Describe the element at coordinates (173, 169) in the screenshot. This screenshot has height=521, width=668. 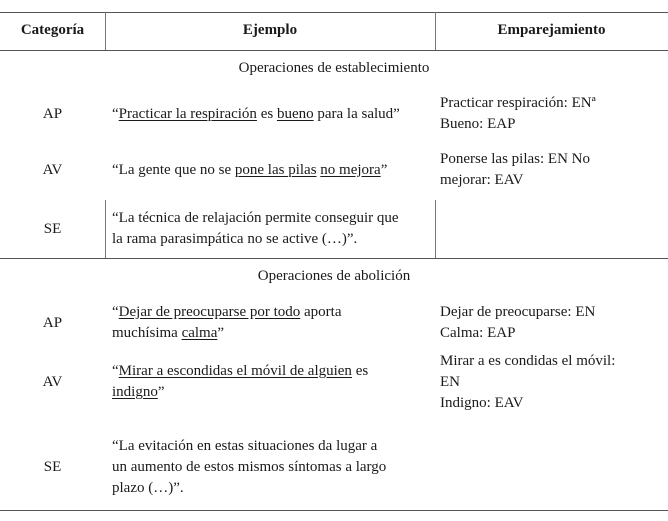
I see `text-segment: “La gente que no se` at that location.